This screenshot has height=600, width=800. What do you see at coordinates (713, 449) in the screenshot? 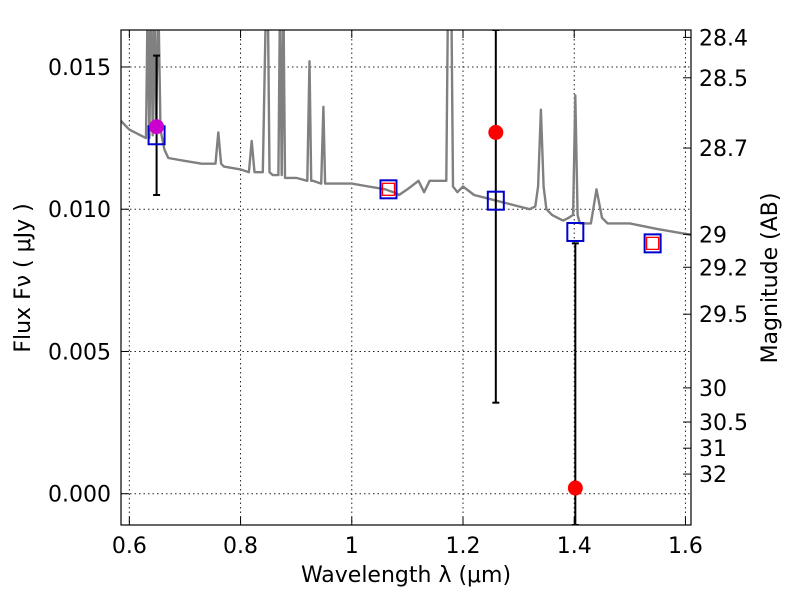
I see `y2-tick-label-8: 31` at bounding box center [713, 449].